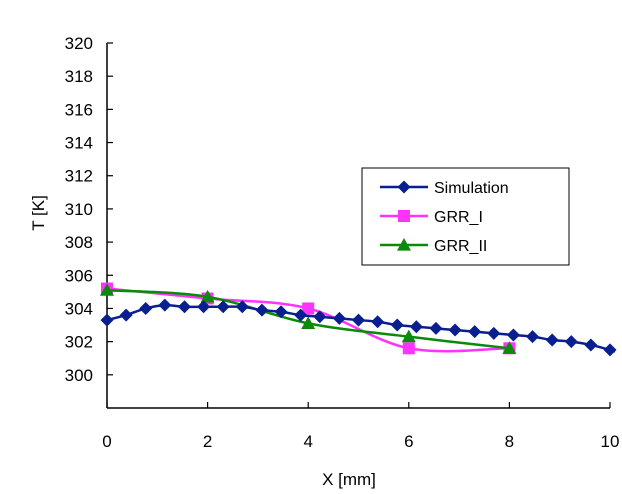  I want to click on legend-item: GRR_I, so click(431, 217).